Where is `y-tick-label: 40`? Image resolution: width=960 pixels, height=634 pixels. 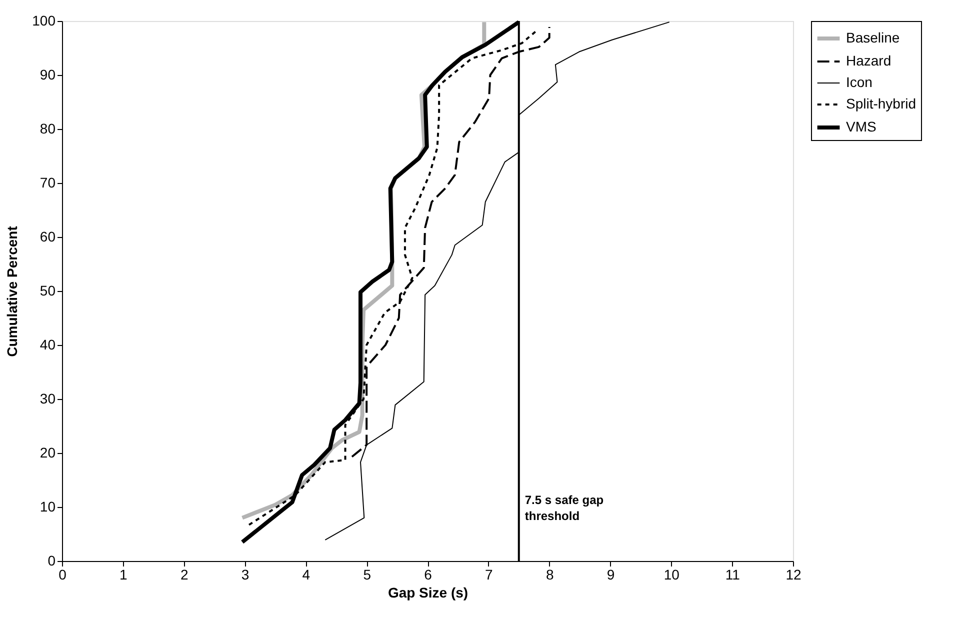 y-tick-label: 40 is located at coordinates (48, 344).